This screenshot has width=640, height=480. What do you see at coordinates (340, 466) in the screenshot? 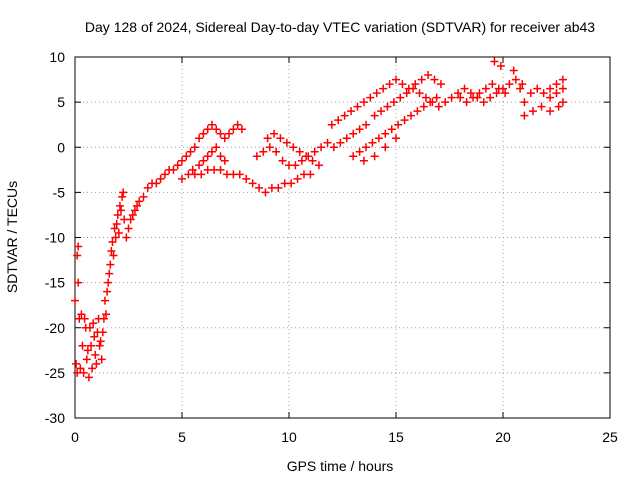
I see `x-axis-label: GPS time / hours` at bounding box center [340, 466].